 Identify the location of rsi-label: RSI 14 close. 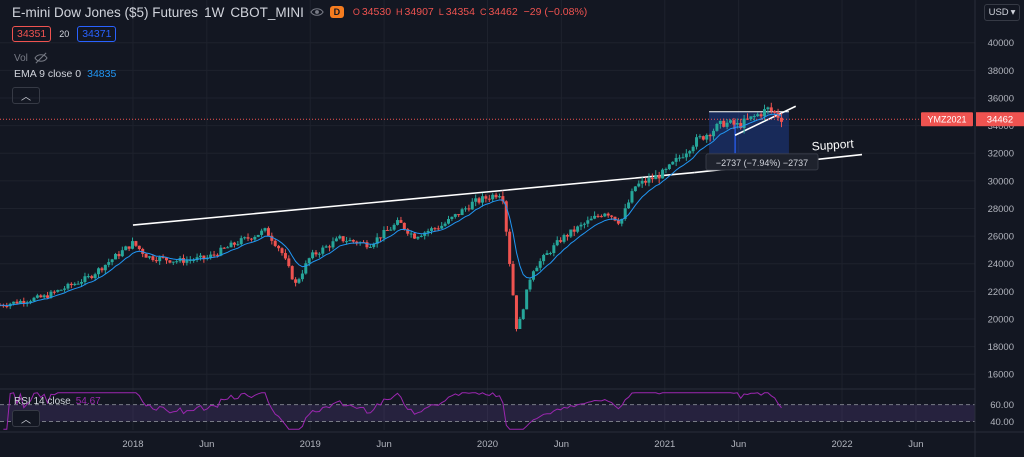
(42, 401).